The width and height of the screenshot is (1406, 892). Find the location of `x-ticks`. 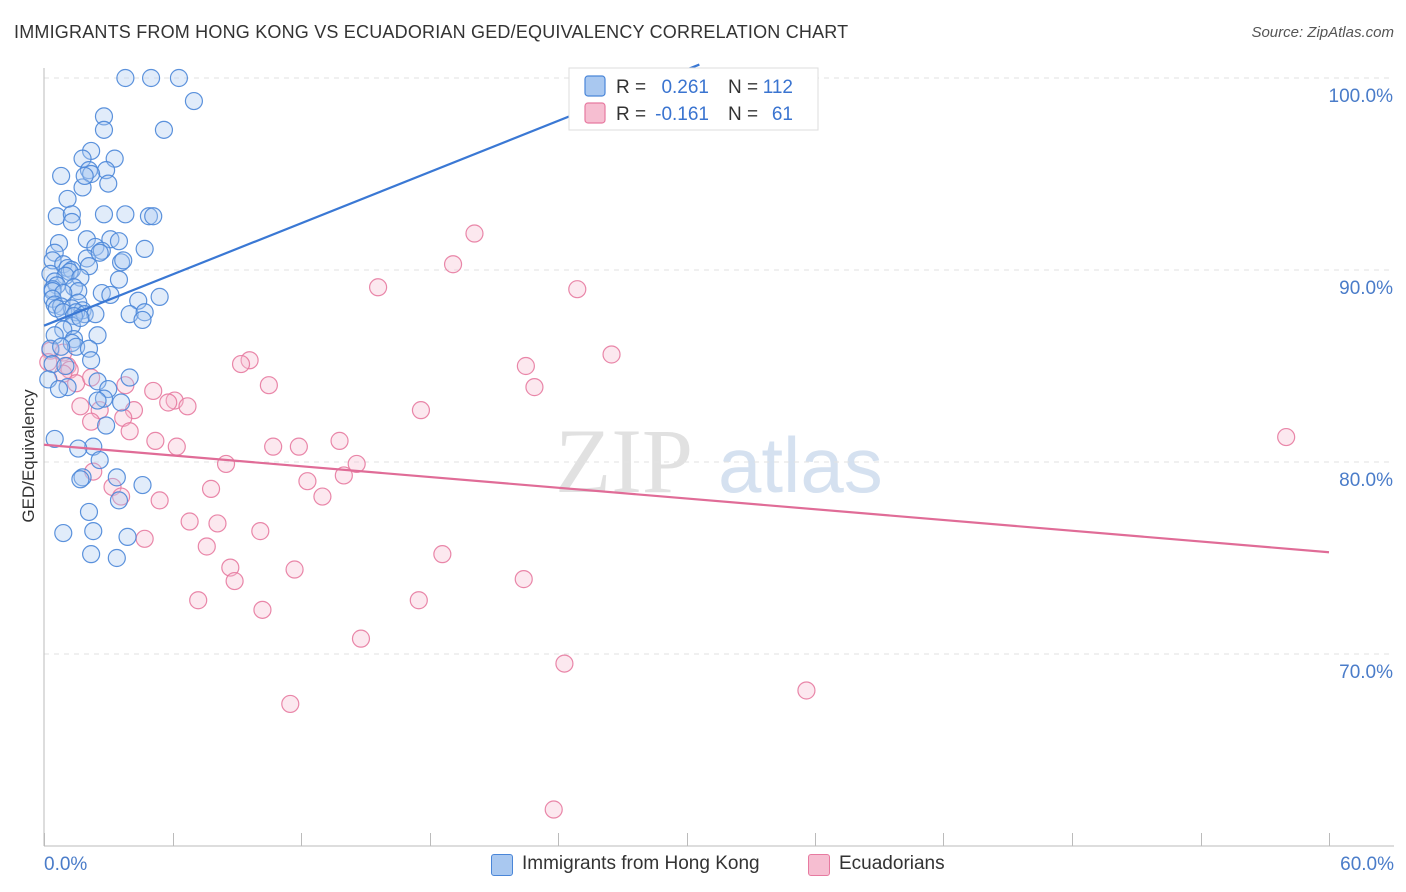

x-ticks is located at coordinates (687, 839).